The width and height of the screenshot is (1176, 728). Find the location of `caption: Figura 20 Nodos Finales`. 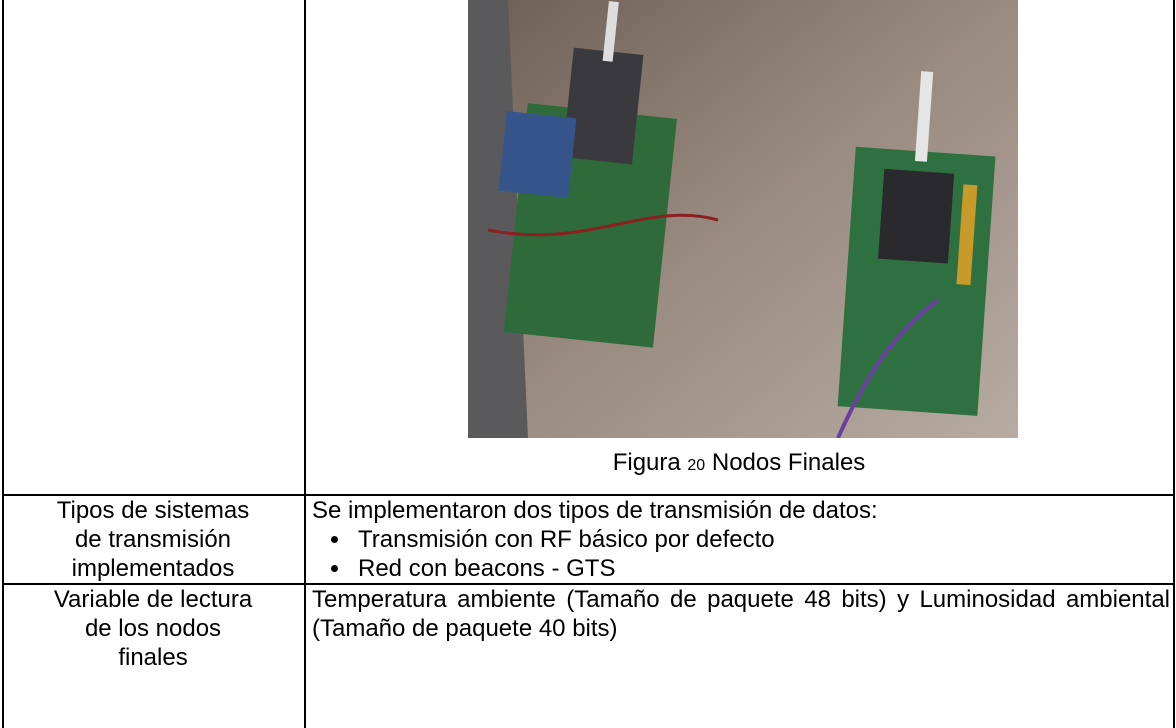

caption: Figura 20 Nodos Finales is located at coordinates (739, 464).